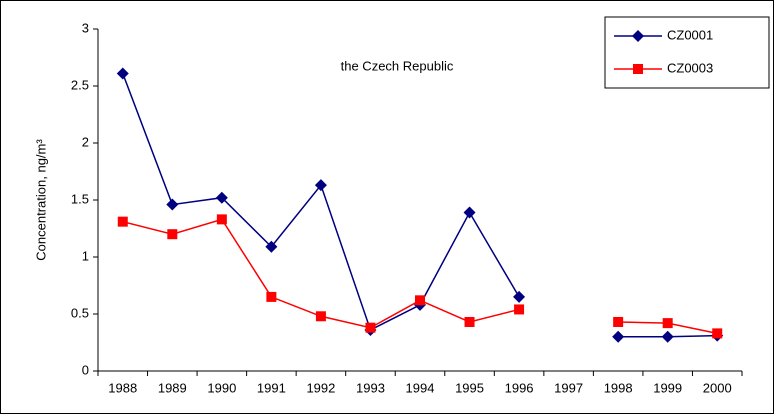 The width and height of the screenshot is (774, 414). Describe the element at coordinates (618, 387) in the screenshot. I see `x-tick-label: 1998` at that location.